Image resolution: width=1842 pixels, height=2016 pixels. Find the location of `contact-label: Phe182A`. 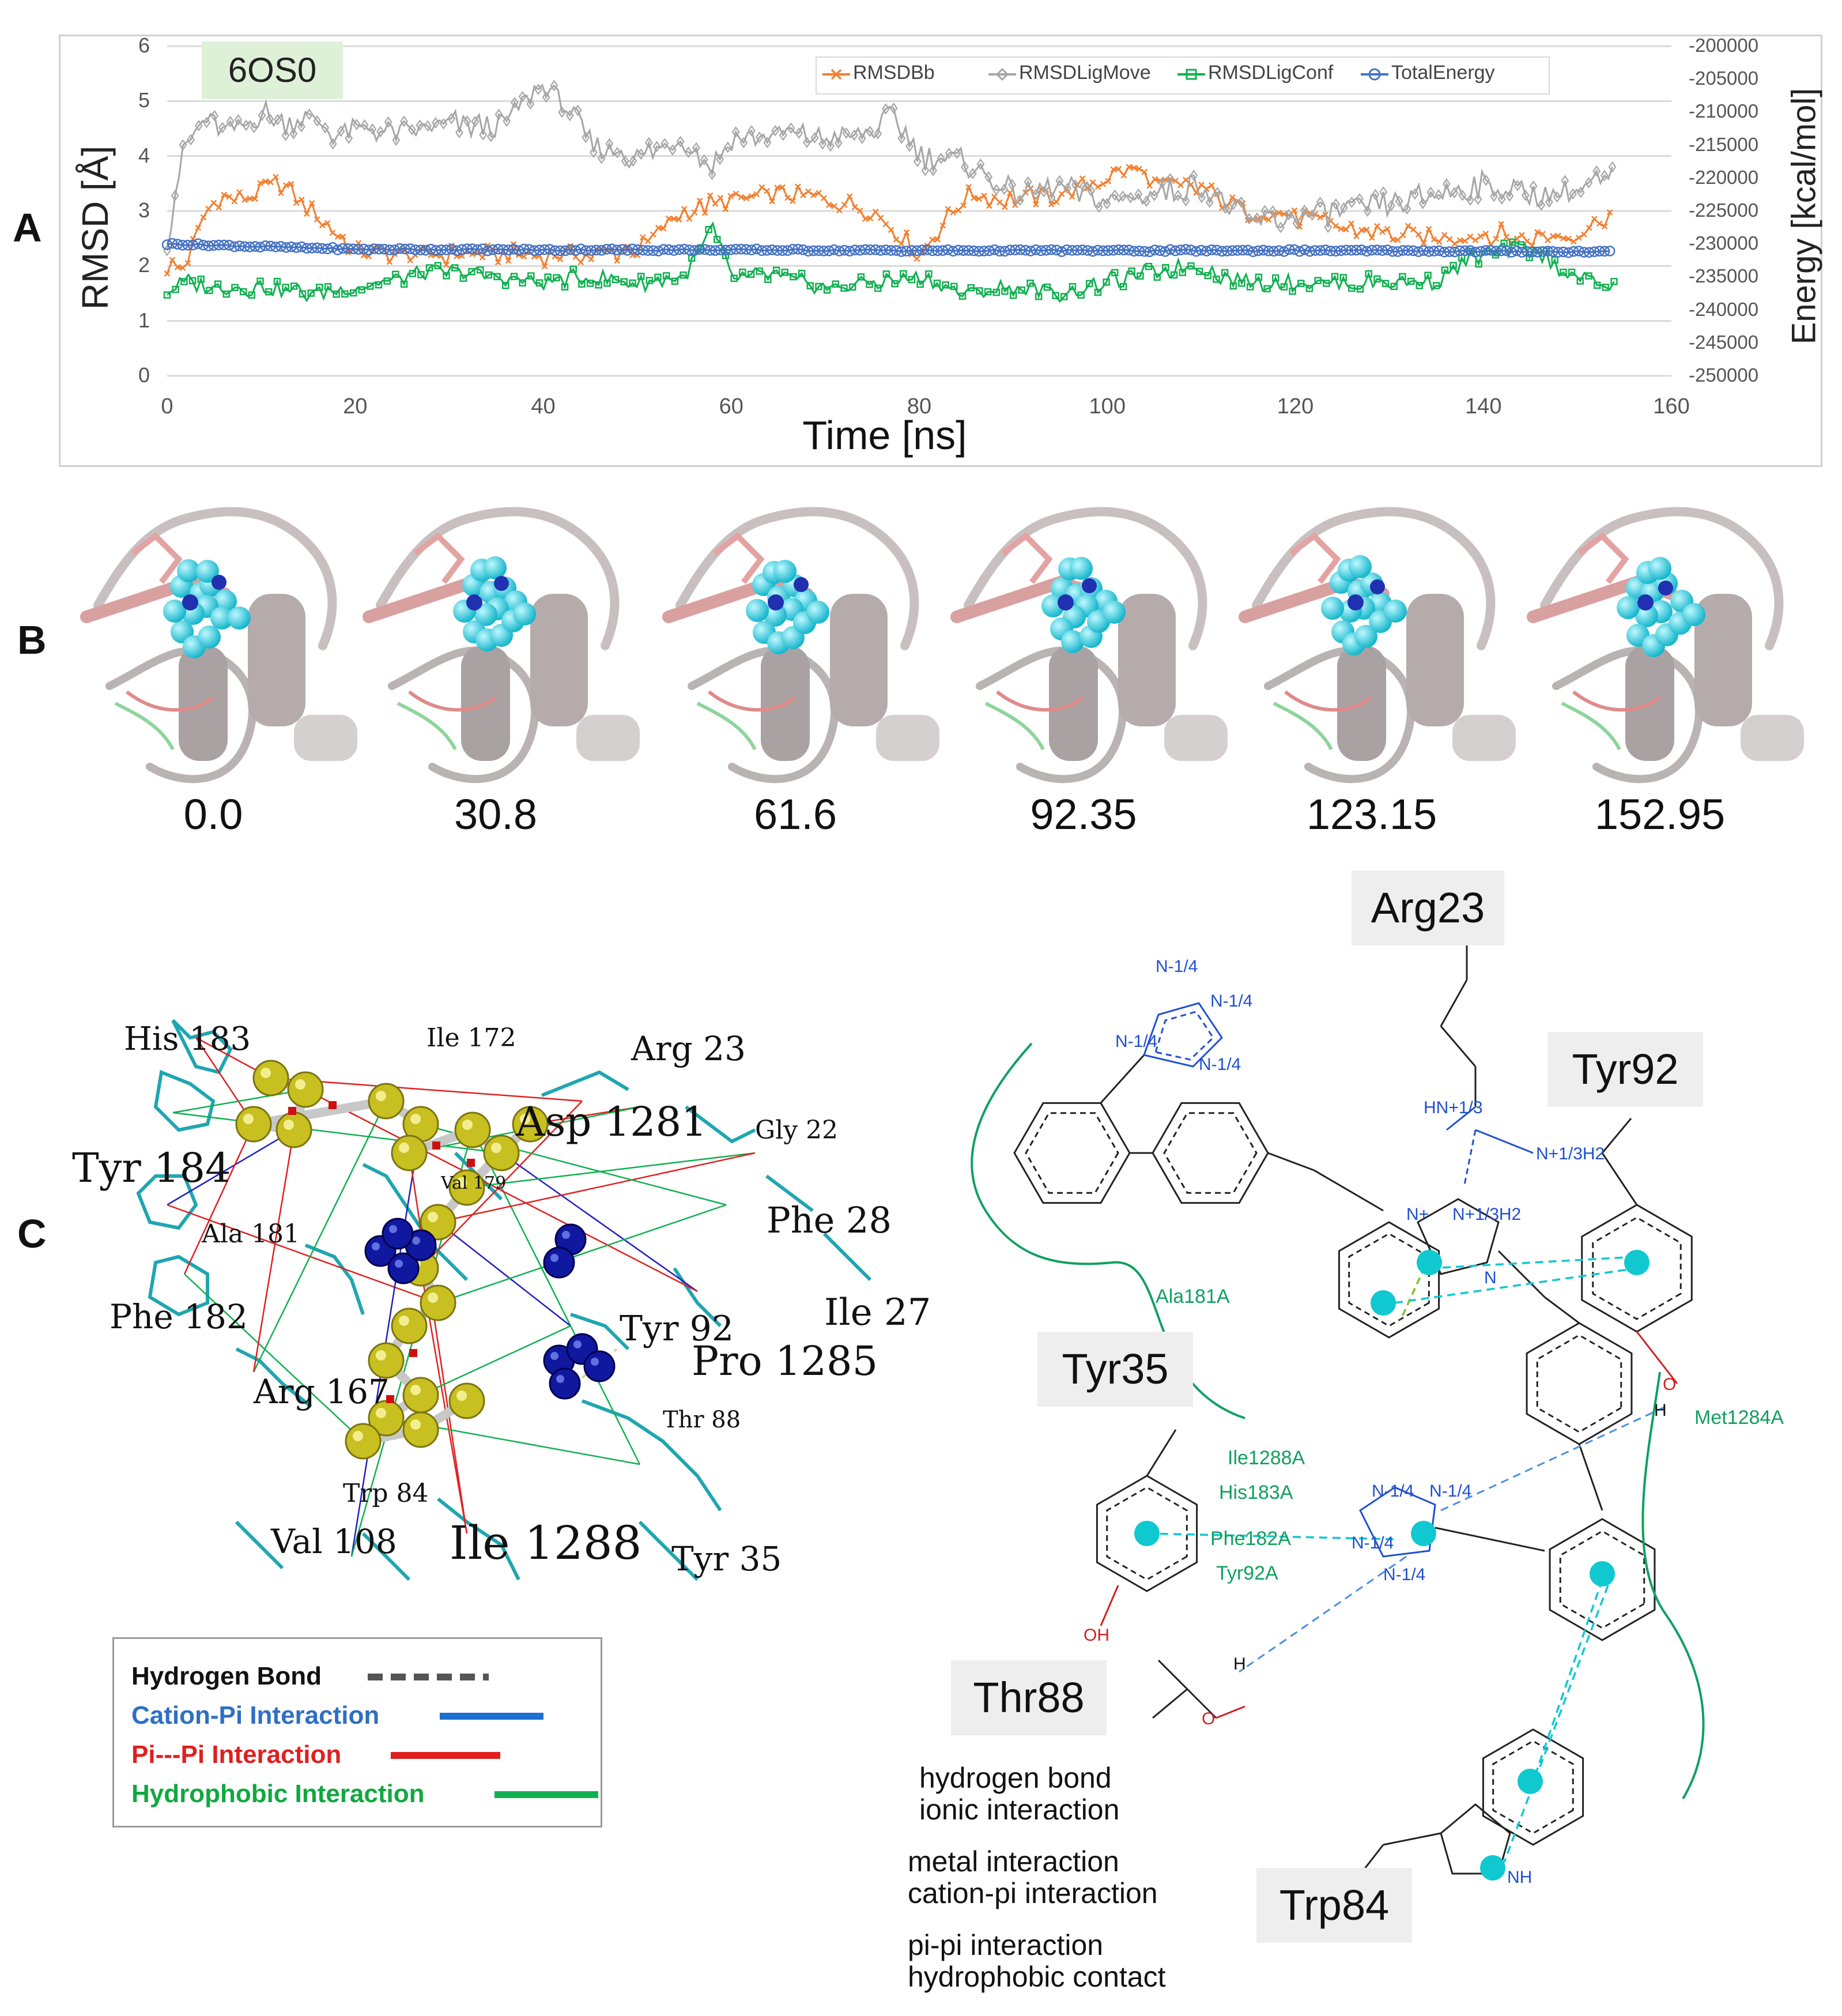

contact-label: Phe182A is located at coordinates (1251, 1539).